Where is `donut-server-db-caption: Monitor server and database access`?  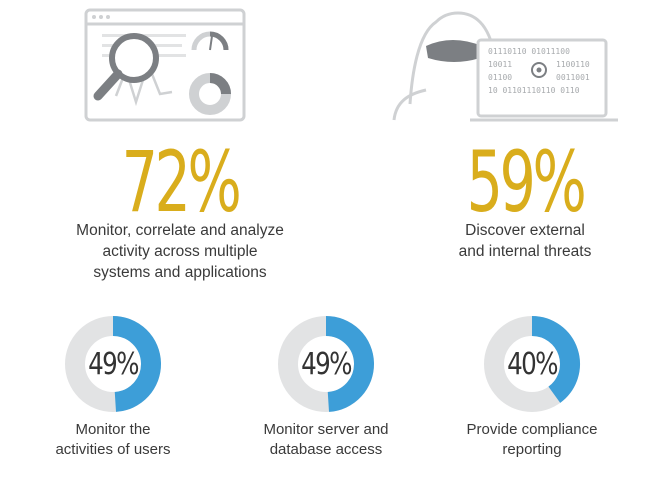 donut-server-db-caption: Monitor server and database access is located at coordinates (326, 440).